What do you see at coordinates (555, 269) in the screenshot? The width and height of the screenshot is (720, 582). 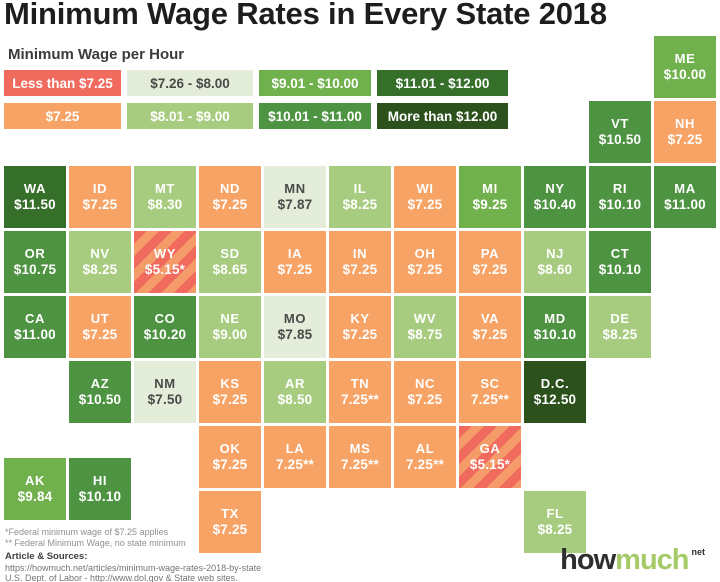 I see `state-wage-value: $8.60` at bounding box center [555, 269].